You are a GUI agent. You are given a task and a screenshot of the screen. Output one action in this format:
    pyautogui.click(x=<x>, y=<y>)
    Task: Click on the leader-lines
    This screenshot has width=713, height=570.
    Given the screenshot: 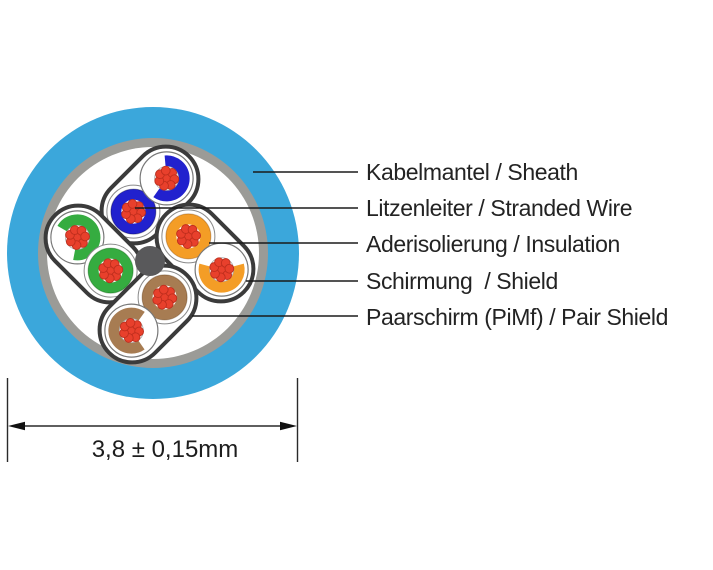 What is the action you would take?
    pyautogui.click(x=246, y=244)
    